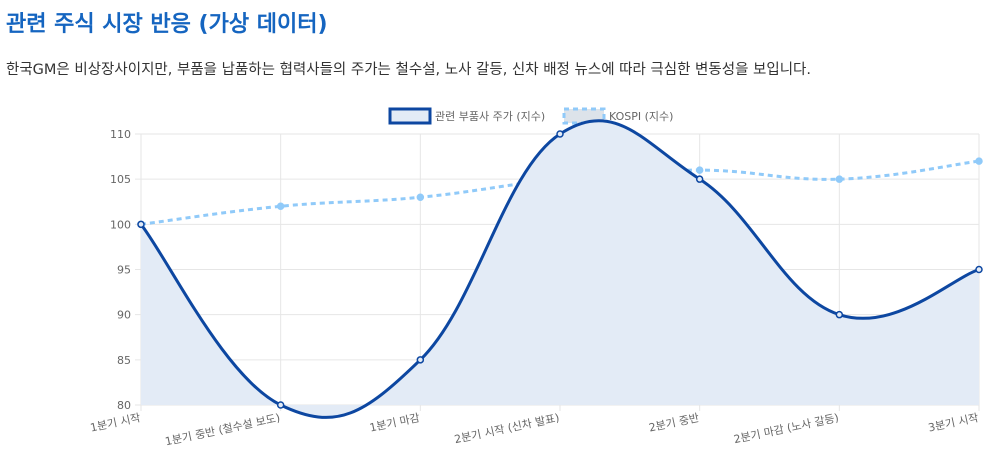 The width and height of the screenshot is (991, 459). I want to click on page-title: 관련 주식 시장 반응 (가상 데이터), so click(167, 24).